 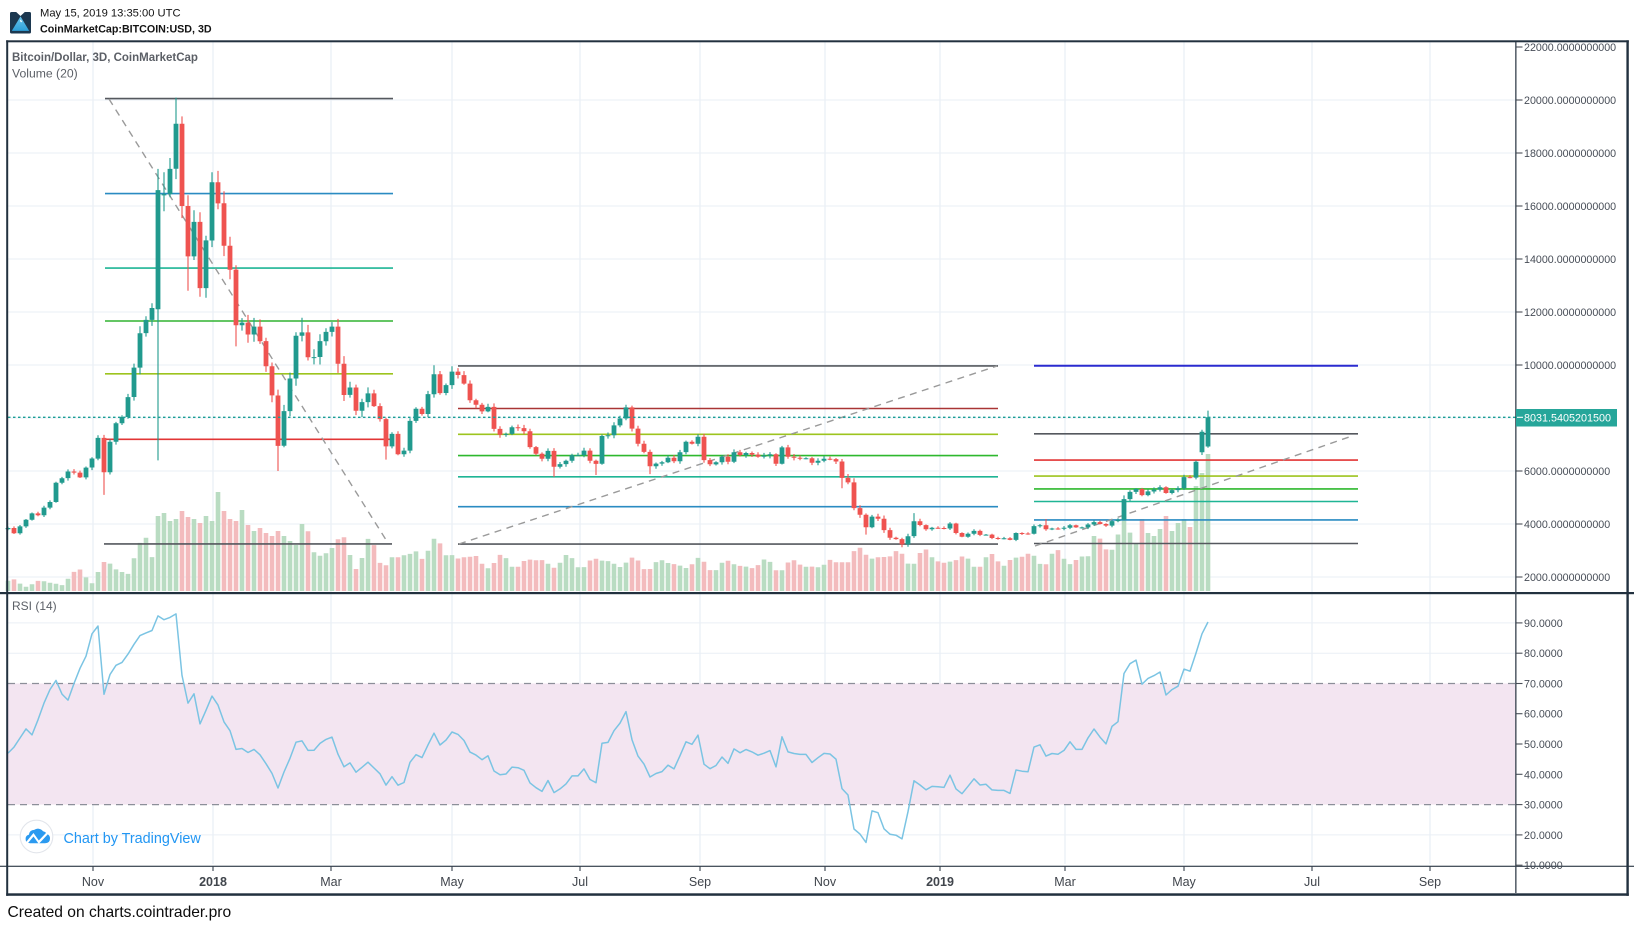 What do you see at coordinates (110, 14) in the screenshot?
I see `svg-text: May 15, 2019 13:35:00 UTC` at bounding box center [110, 14].